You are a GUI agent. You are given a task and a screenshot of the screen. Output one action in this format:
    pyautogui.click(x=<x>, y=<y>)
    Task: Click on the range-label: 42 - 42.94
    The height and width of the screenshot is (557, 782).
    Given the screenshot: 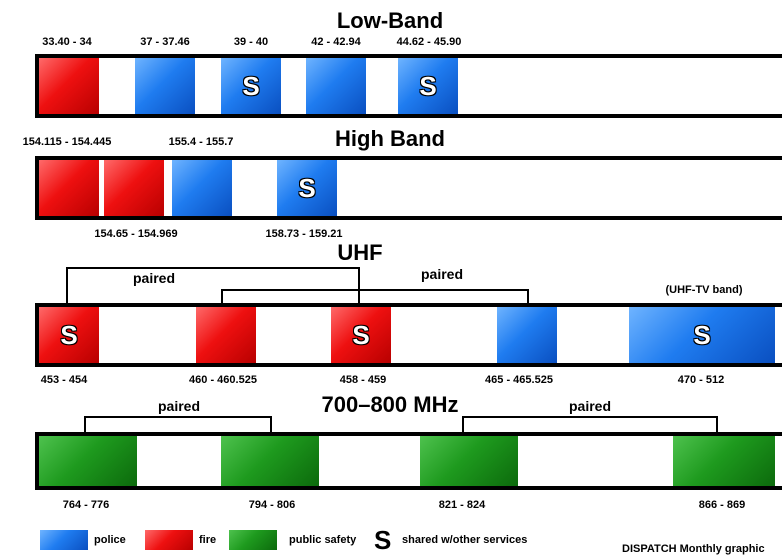 What is the action you would take?
    pyautogui.click(x=336, y=42)
    